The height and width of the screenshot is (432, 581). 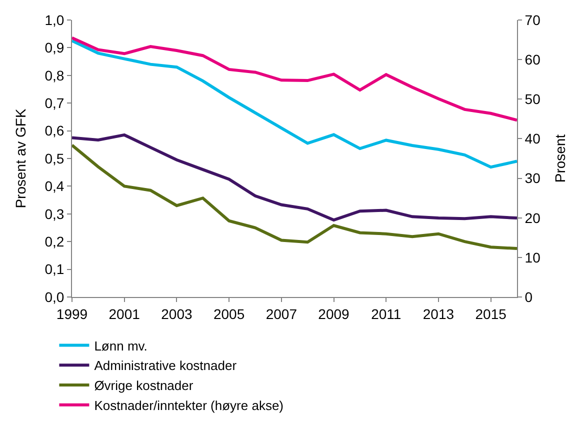 What do you see at coordinates (532, 138) in the screenshot?
I see `y2-tick-label: 40` at bounding box center [532, 138].